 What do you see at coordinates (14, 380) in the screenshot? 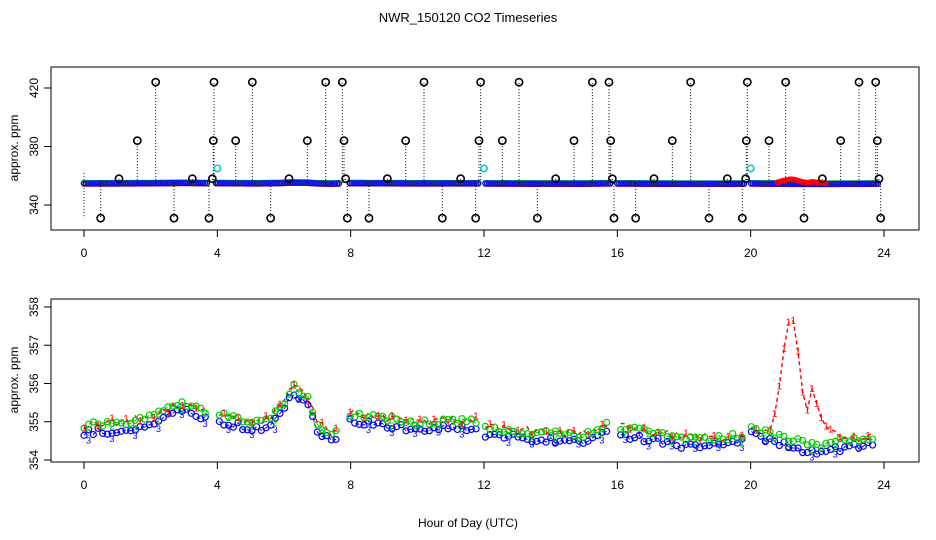
I see `bottom-y-axis-label: approx. ppm` at bounding box center [14, 380].